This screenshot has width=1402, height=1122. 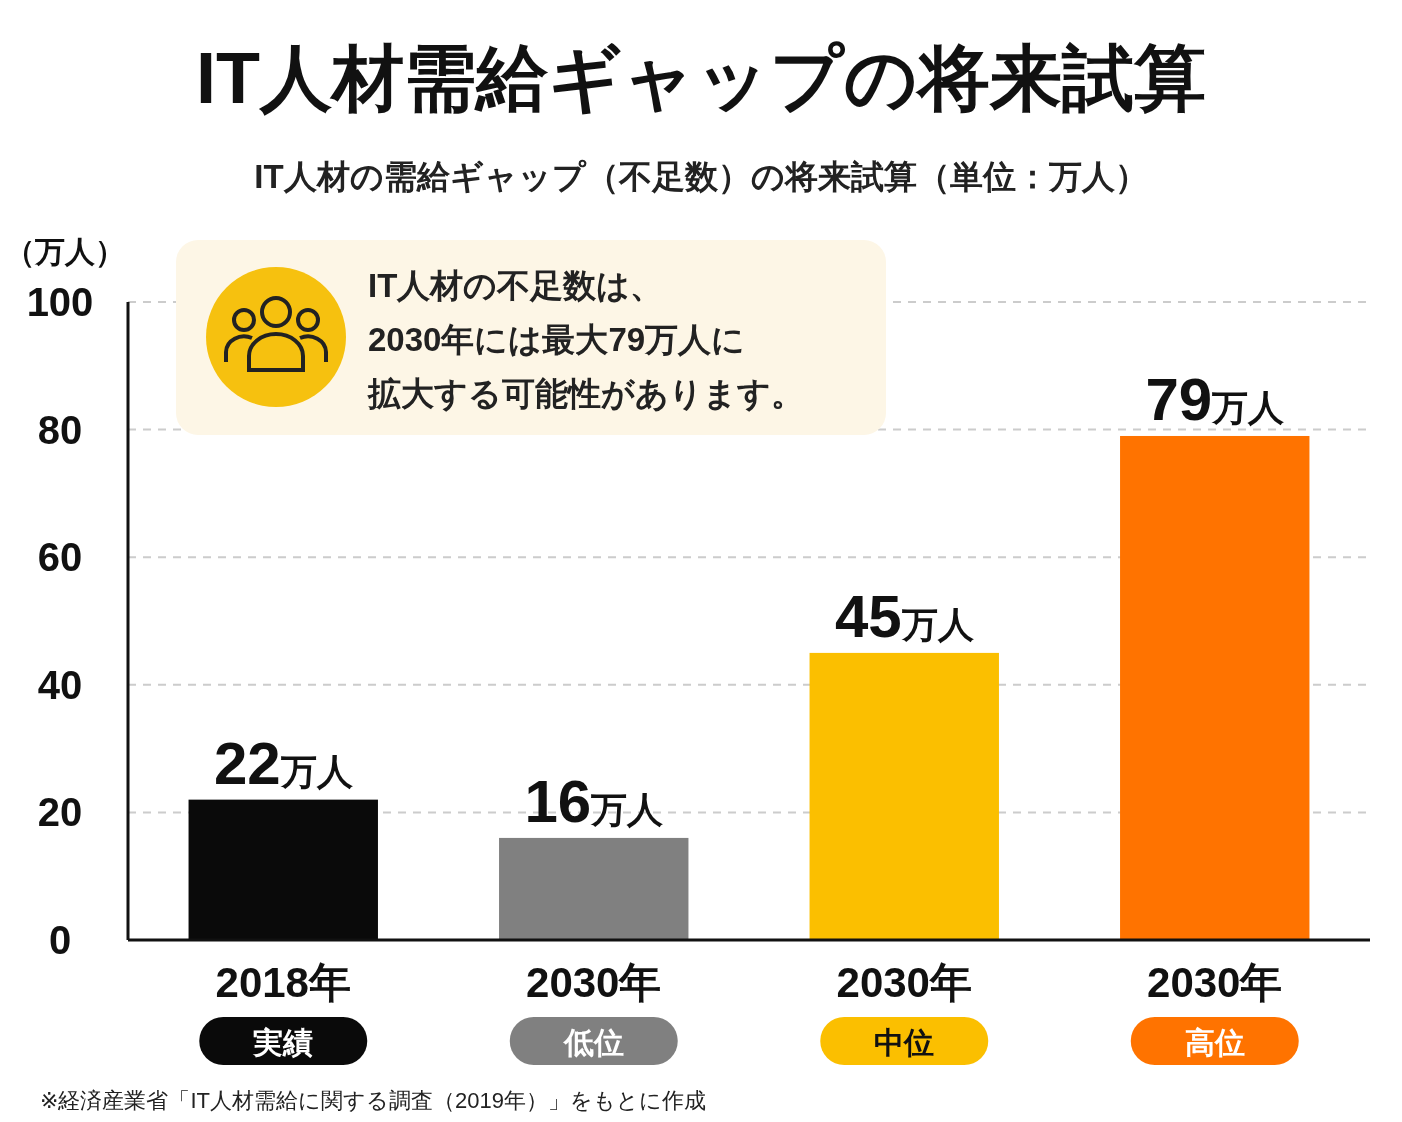 What do you see at coordinates (594, 801) in the screenshot?
I see `data-label: 16万人` at bounding box center [594, 801].